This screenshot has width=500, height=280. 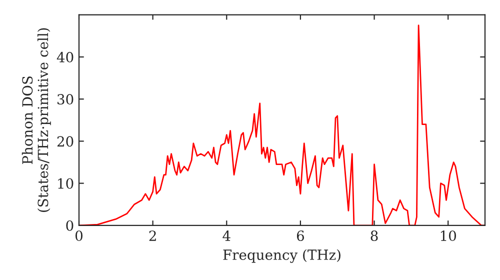 What do you see at coordinates (374, 236) in the screenshot?
I see `x-tick-label: 8` at bounding box center [374, 236].